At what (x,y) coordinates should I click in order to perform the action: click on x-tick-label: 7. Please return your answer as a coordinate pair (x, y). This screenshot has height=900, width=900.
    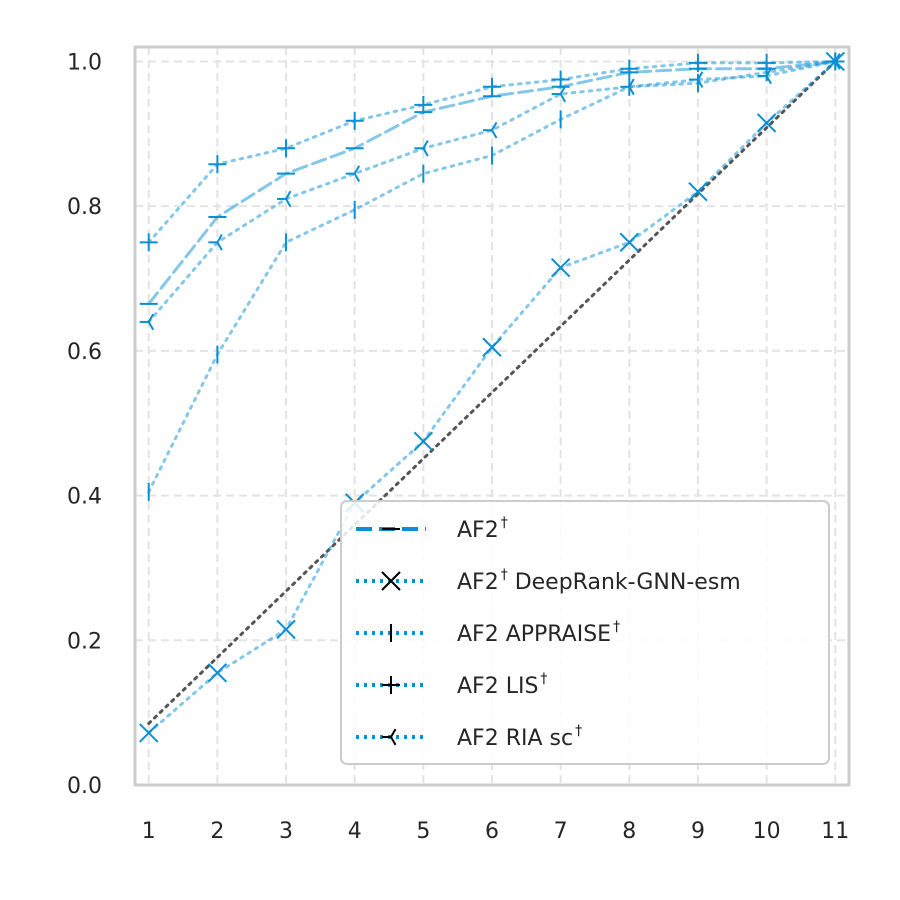
    Looking at the image, I should click on (561, 831).